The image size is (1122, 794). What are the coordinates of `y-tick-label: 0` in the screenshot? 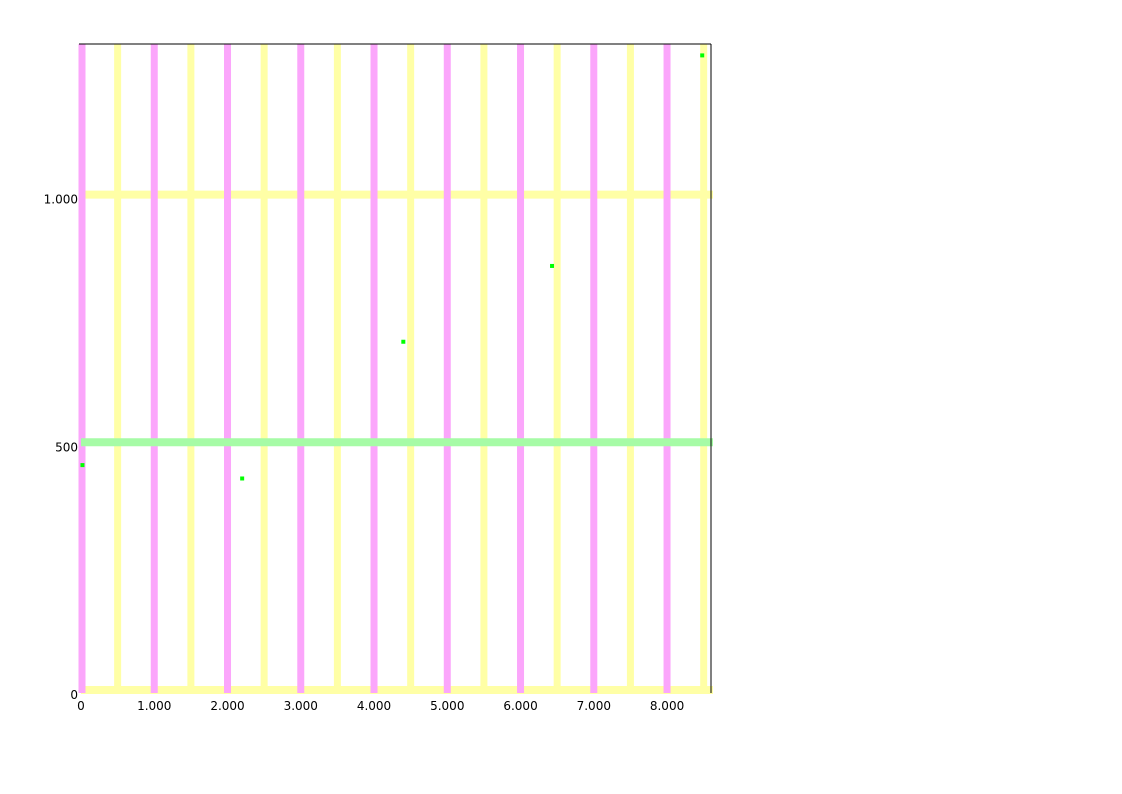 It's located at (74, 695).